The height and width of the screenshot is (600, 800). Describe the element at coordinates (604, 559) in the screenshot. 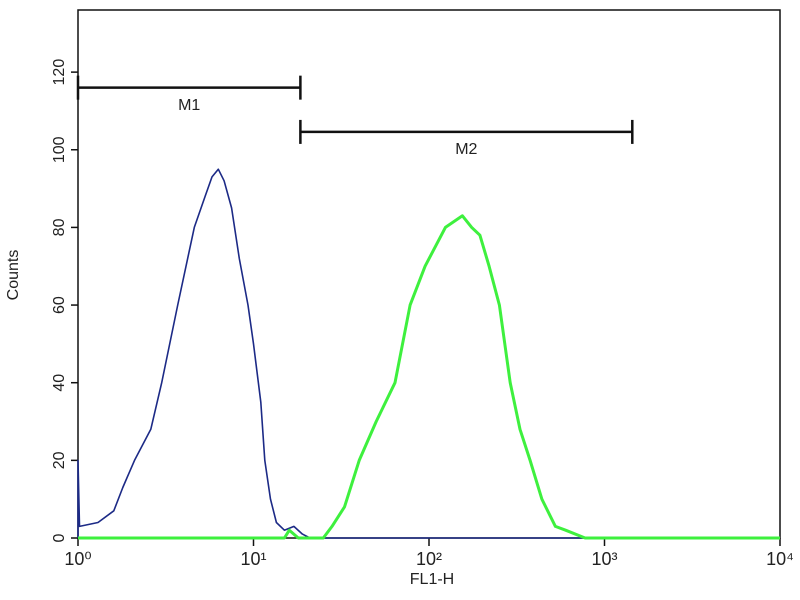

I see `x-tick-label: 10³` at that location.